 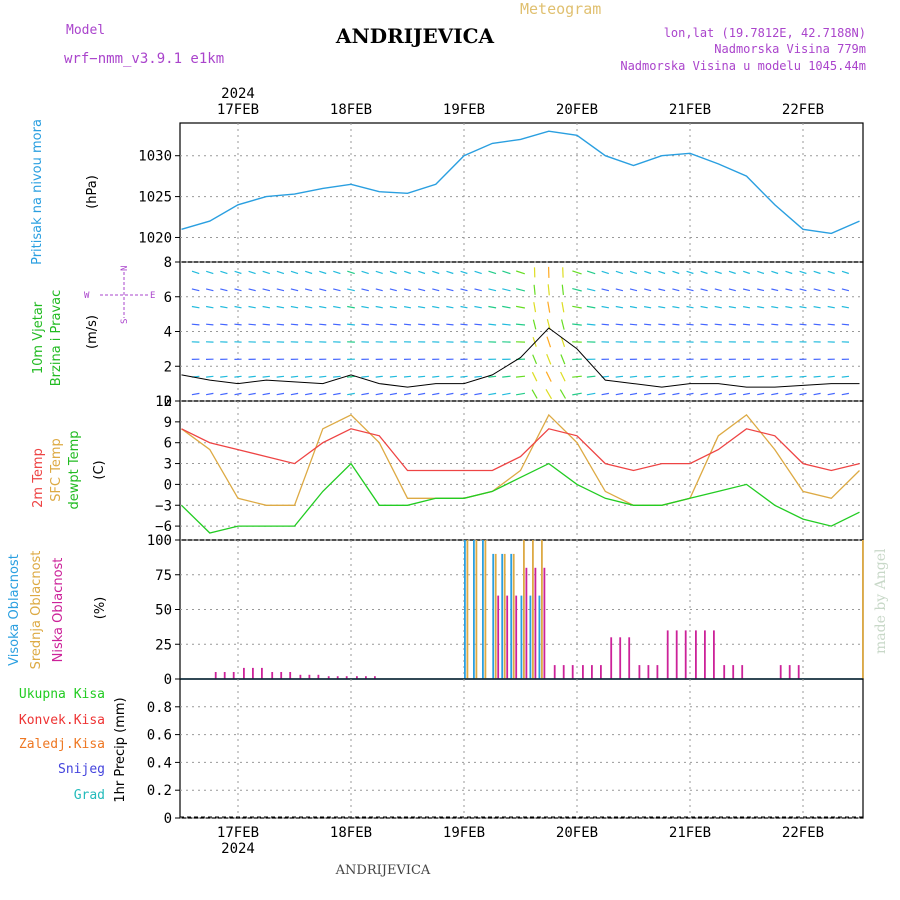 I want to click on precip-tick-label: 0, so click(x=168, y=819).